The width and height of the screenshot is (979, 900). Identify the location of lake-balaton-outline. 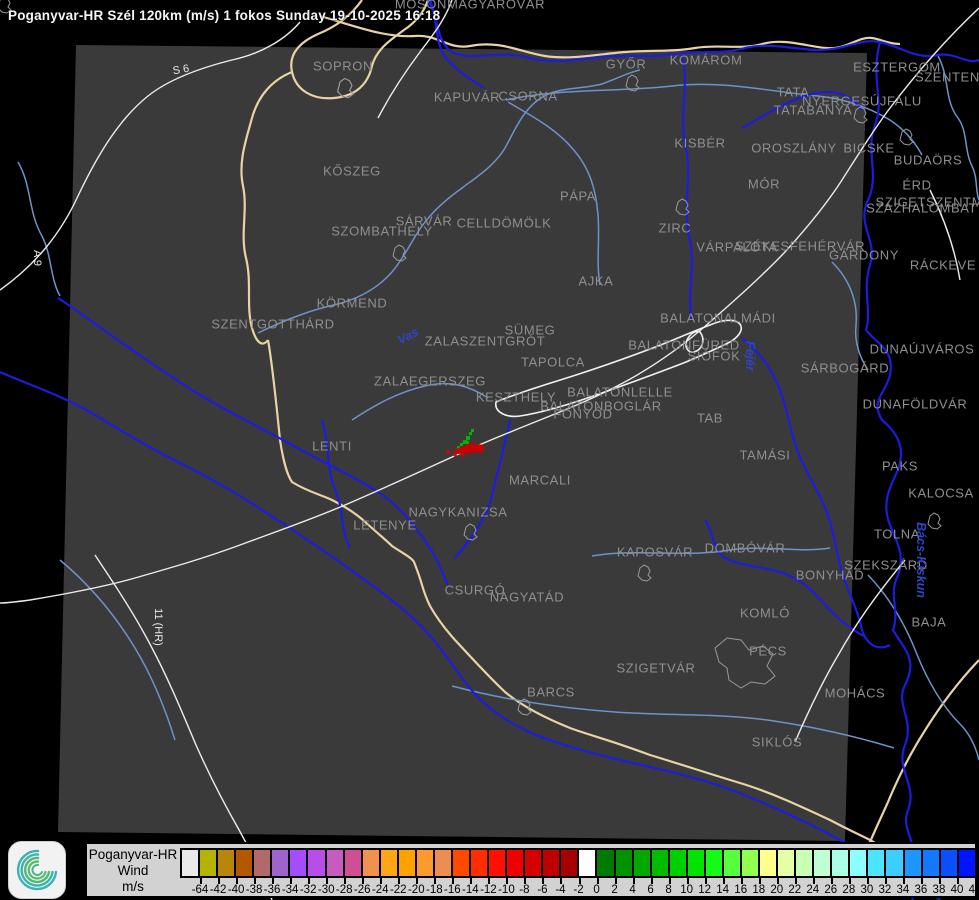
(619, 368).